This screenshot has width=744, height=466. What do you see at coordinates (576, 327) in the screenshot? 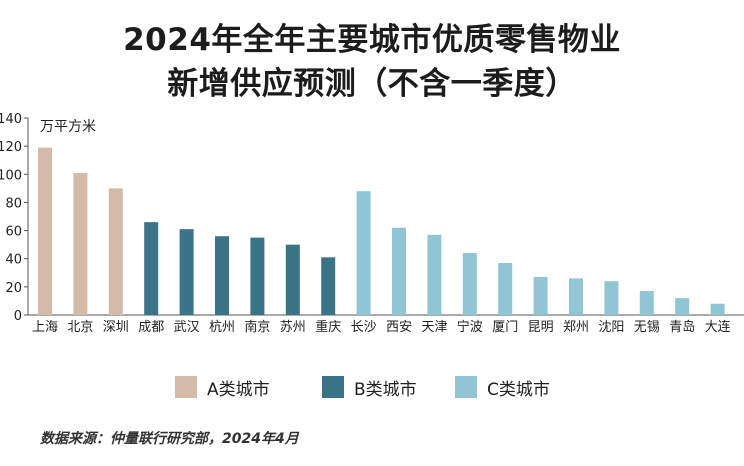
I see `x-tick-label: 郑州` at bounding box center [576, 327].